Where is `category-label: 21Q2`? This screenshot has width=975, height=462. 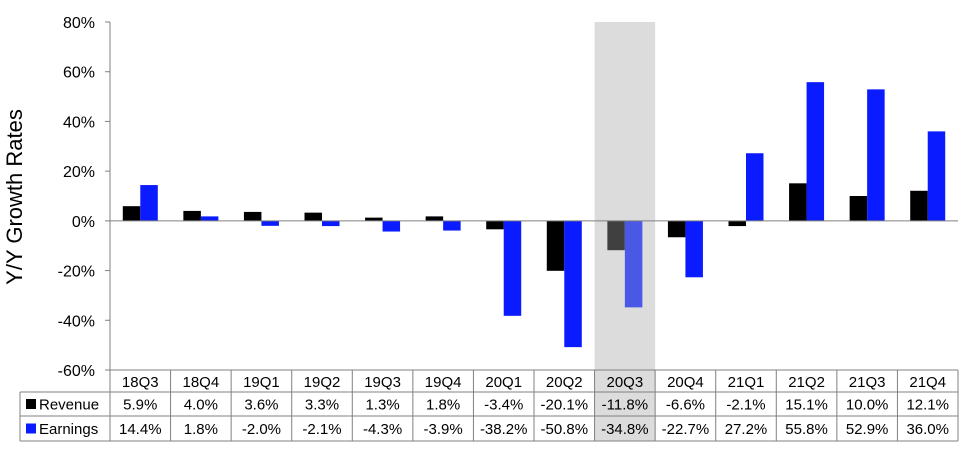
category-label: 21Q2 is located at coordinates (806, 382).